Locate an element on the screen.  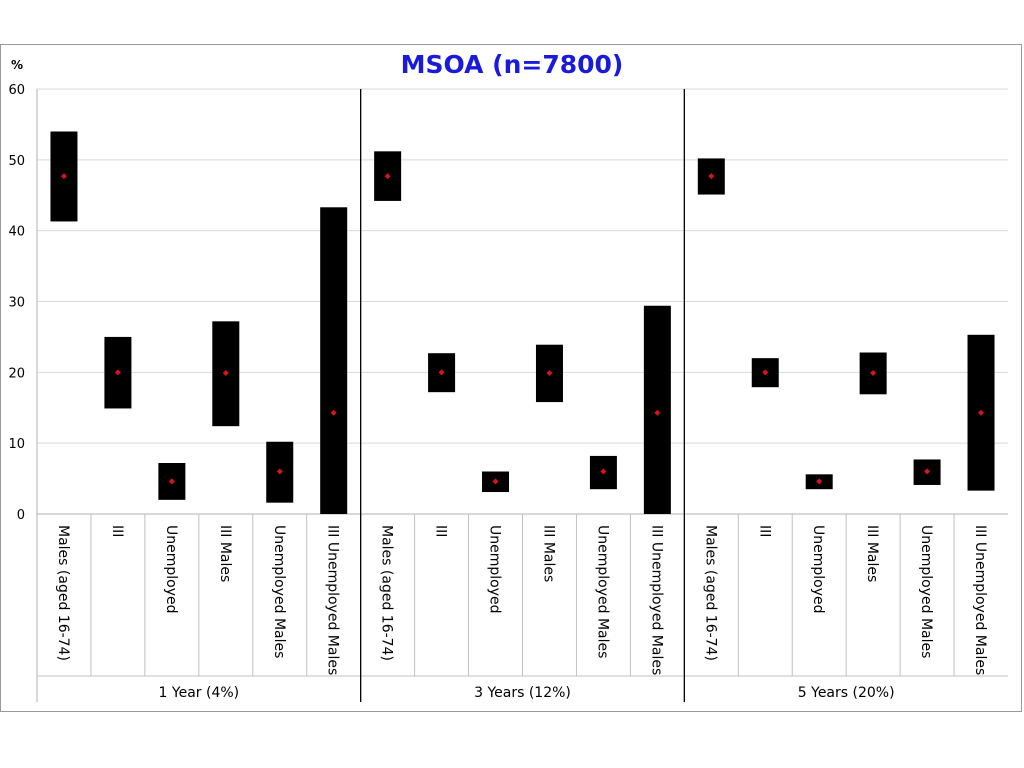
y-tick-label: 50 is located at coordinates (16, 161).